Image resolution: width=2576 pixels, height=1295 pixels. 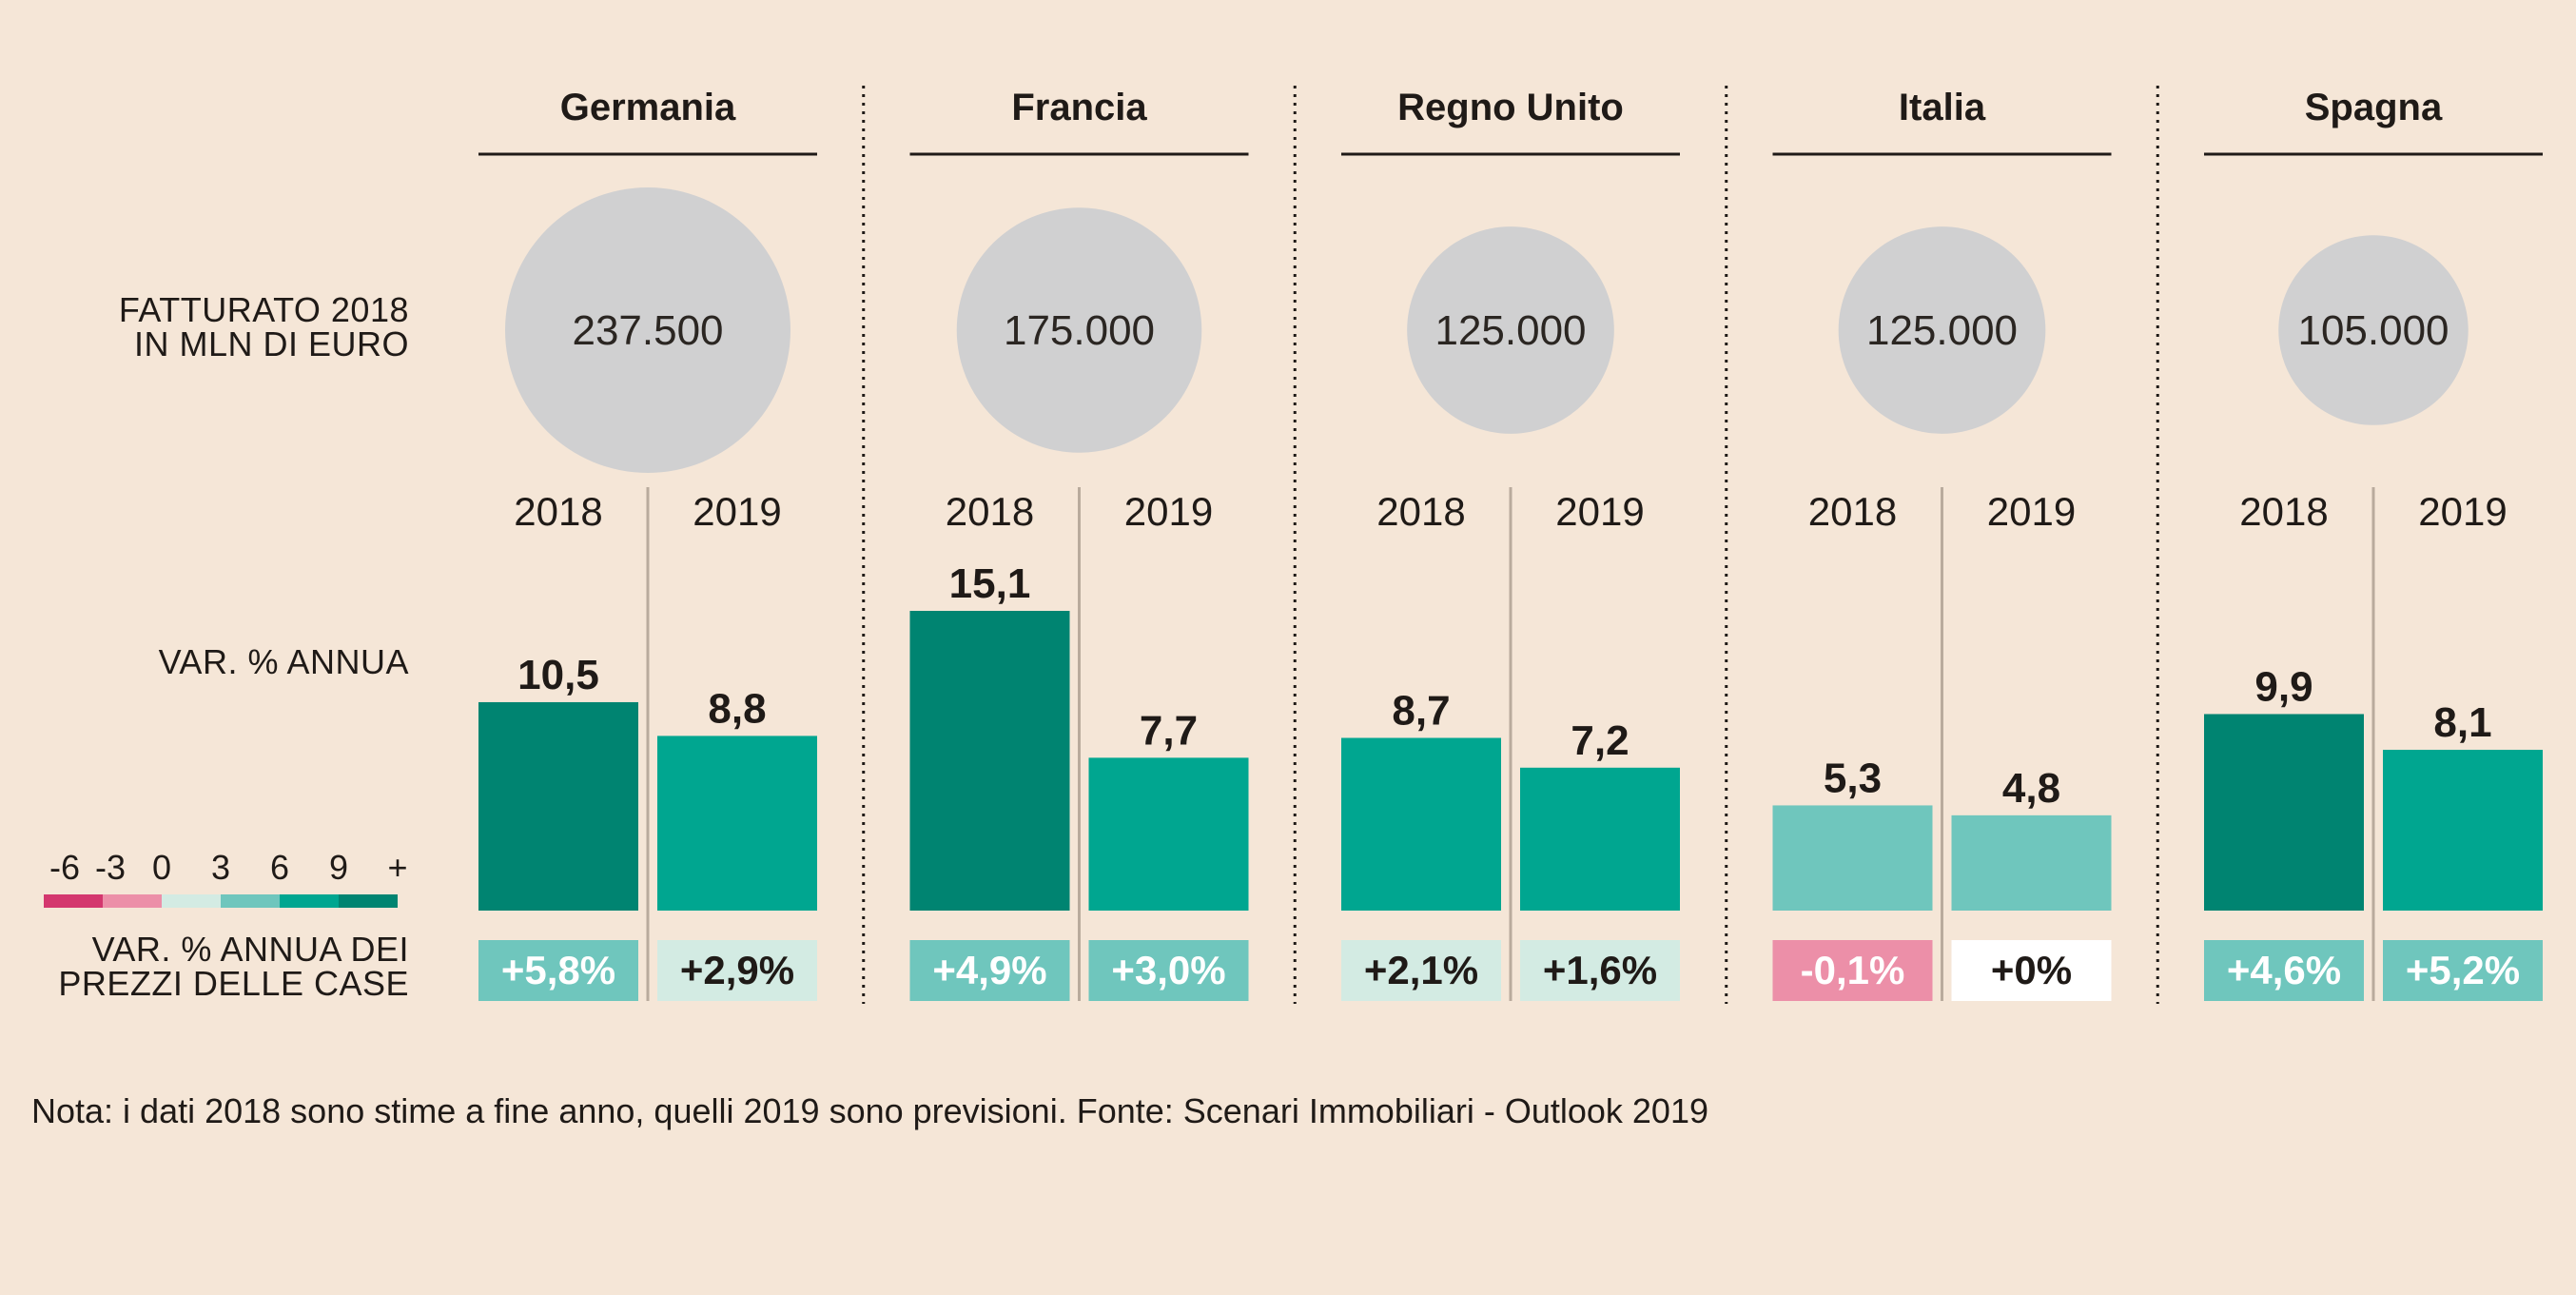 I want to click on price-change-label: +4,6%, so click(x=2284, y=970).